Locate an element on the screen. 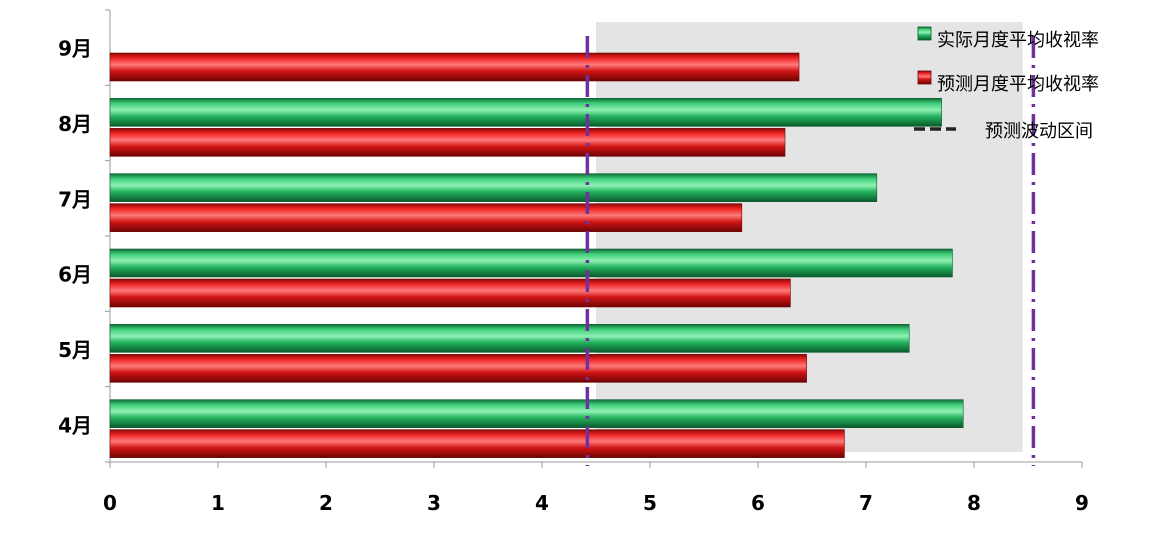  y-tick-label: 4月 is located at coordinates (75, 425).